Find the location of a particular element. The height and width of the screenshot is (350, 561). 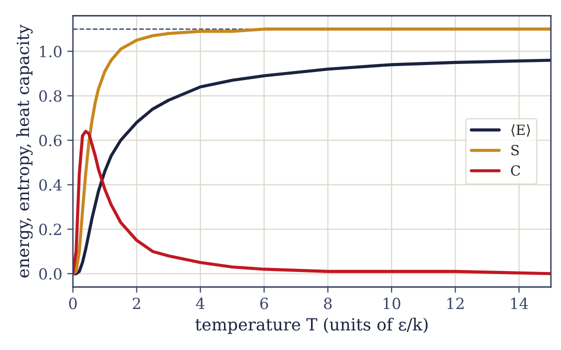

x-tick-label: 6 is located at coordinates (264, 304).